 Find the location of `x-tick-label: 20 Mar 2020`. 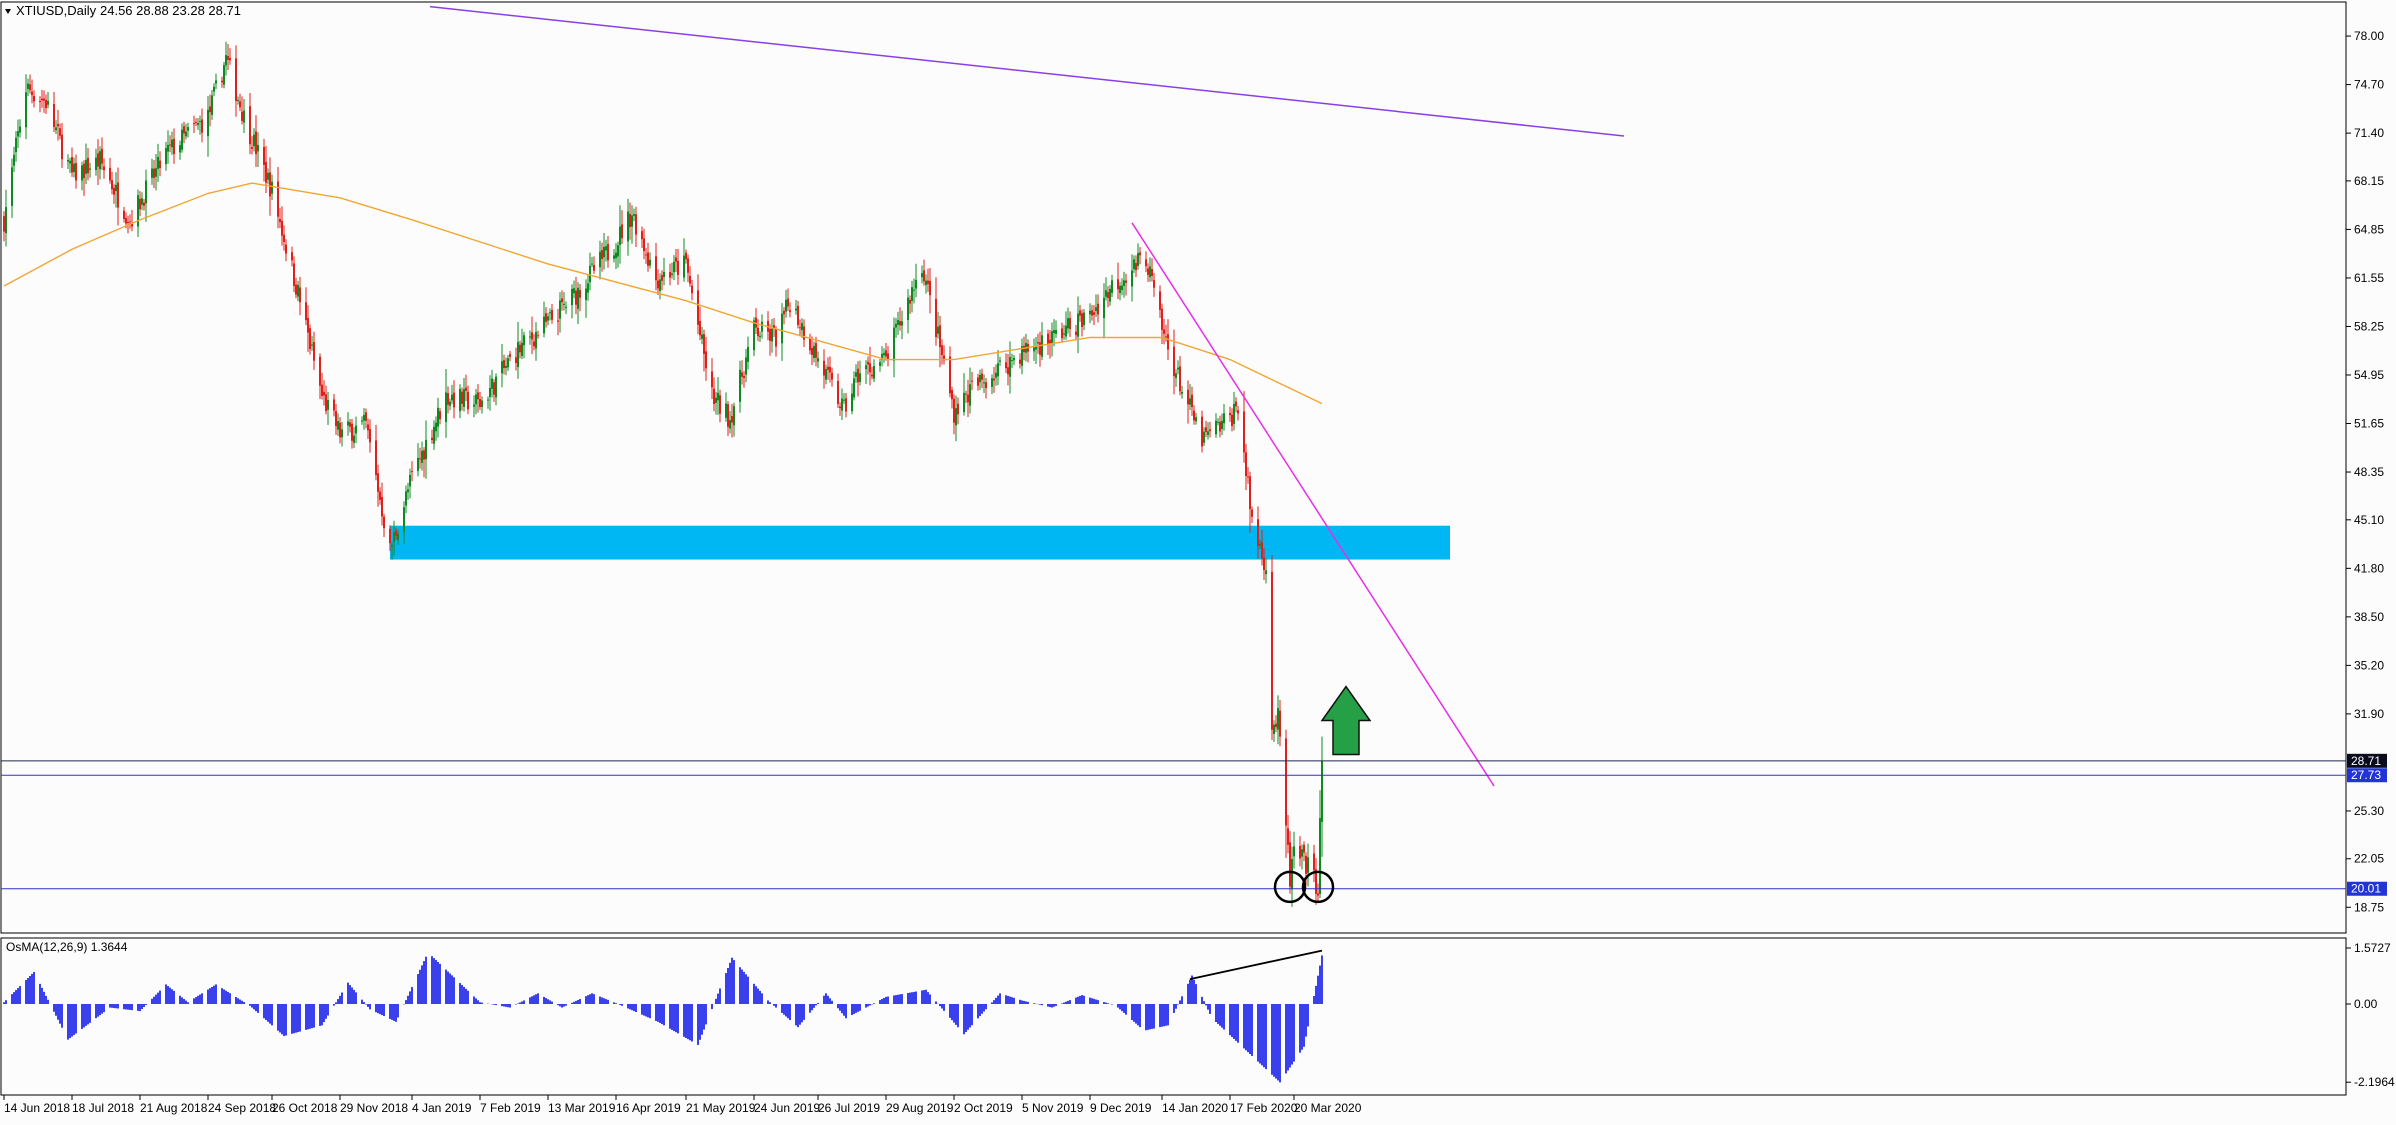

x-tick-label: 20 Mar 2020 is located at coordinates (1328, 1108).